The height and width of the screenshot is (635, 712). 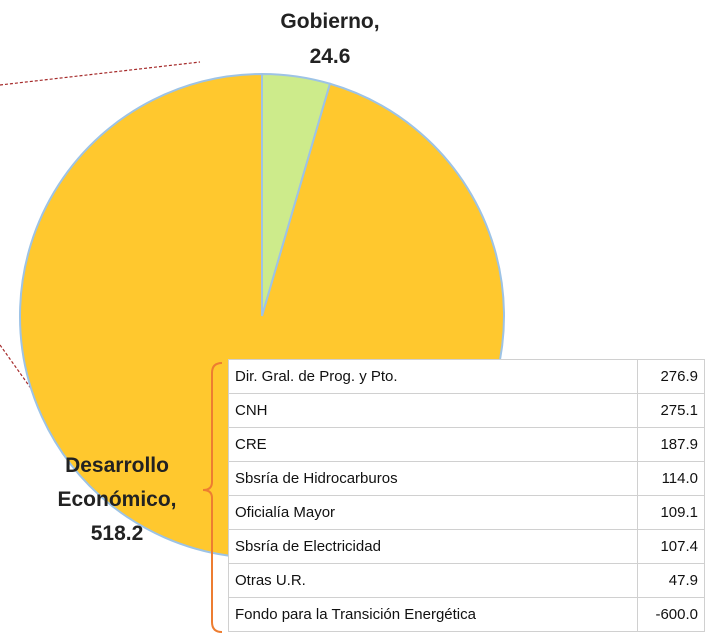 What do you see at coordinates (671, 478) in the screenshot?
I see `value-cell: 114.0` at bounding box center [671, 478].